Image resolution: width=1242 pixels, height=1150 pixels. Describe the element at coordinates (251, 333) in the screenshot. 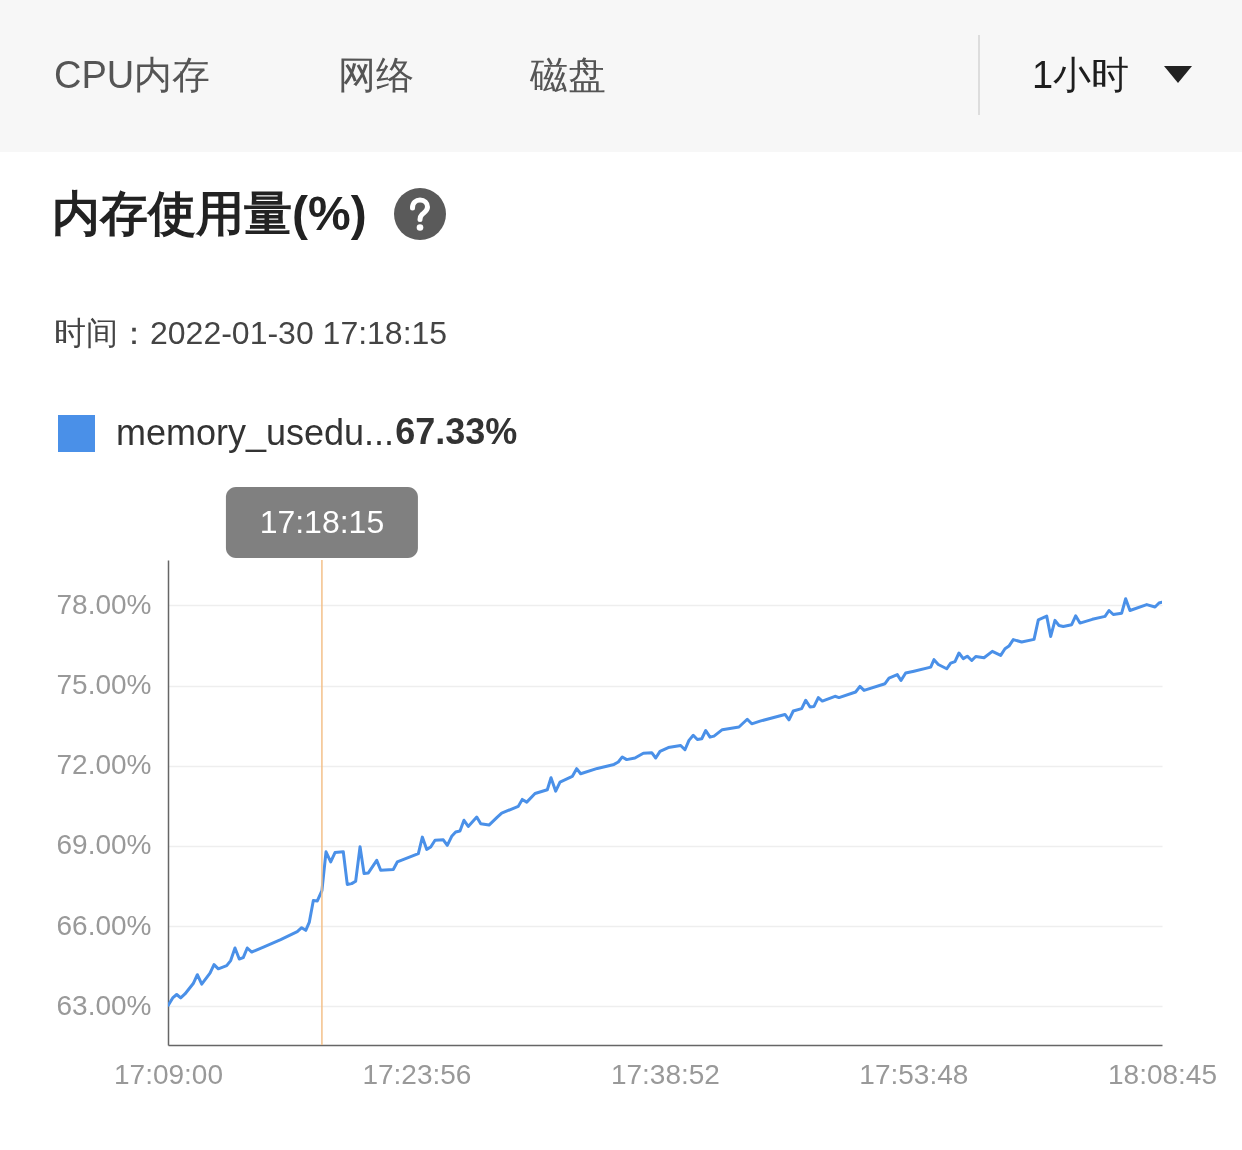

I see `chart-subtitle: 时间：2022-01-30 17:18:15` at that location.